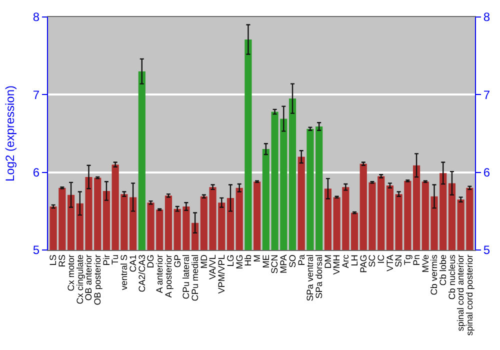  Describe the element at coordinates (248, 260) in the screenshot. I see `x-tick-label: Hb` at that location.